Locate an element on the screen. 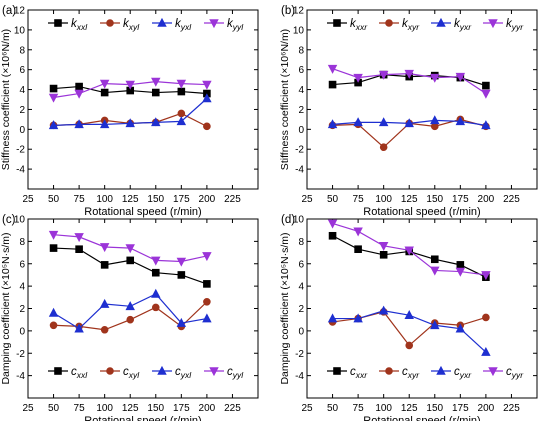 This screenshot has height=421, width=550. legend-label-sub: xyr is located at coordinates (414, 27).